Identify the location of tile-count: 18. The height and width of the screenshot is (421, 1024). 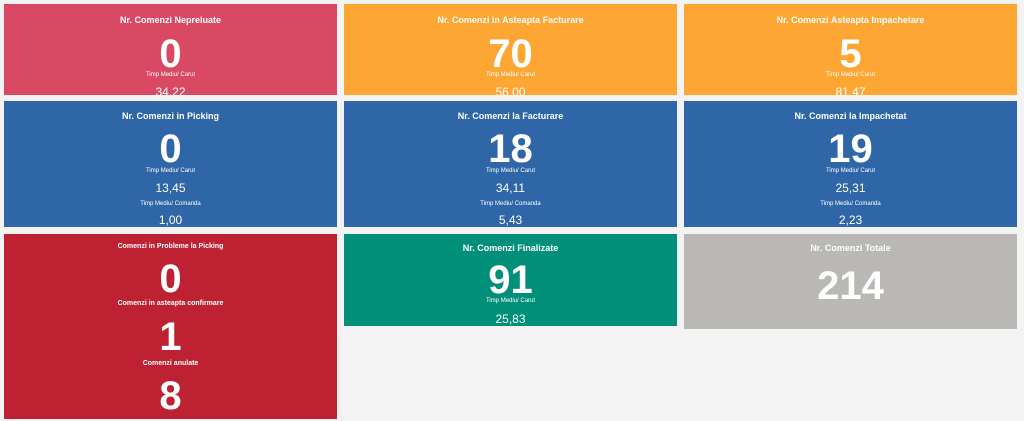
(510, 149).